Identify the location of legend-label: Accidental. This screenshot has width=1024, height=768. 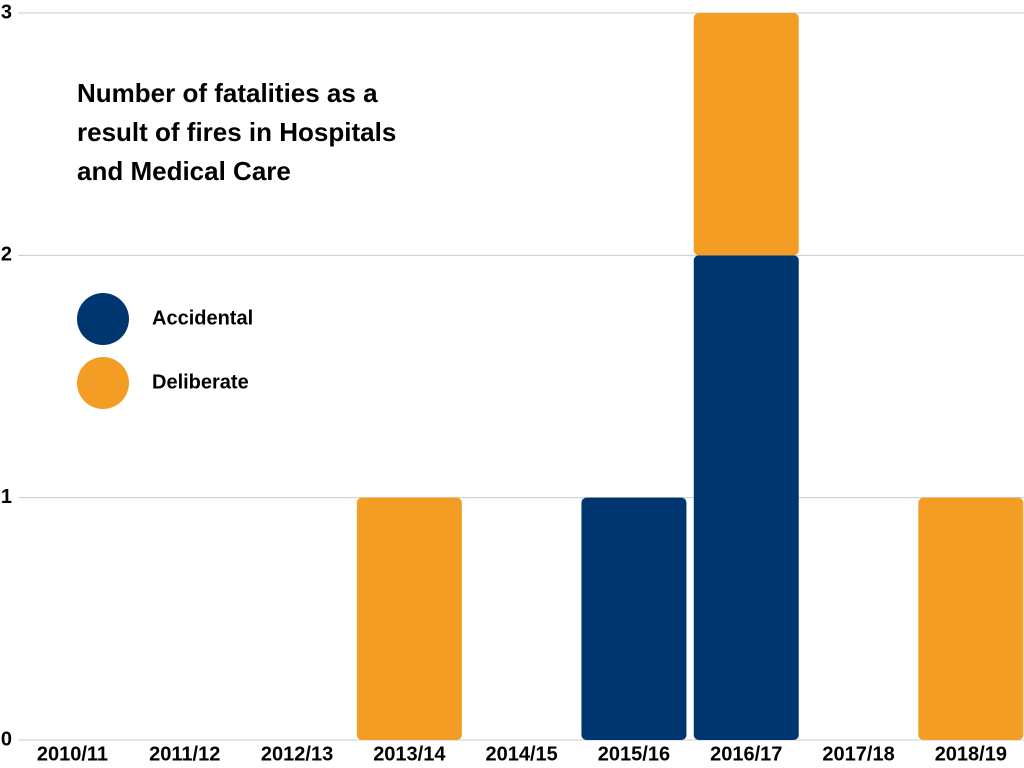
(202, 318).